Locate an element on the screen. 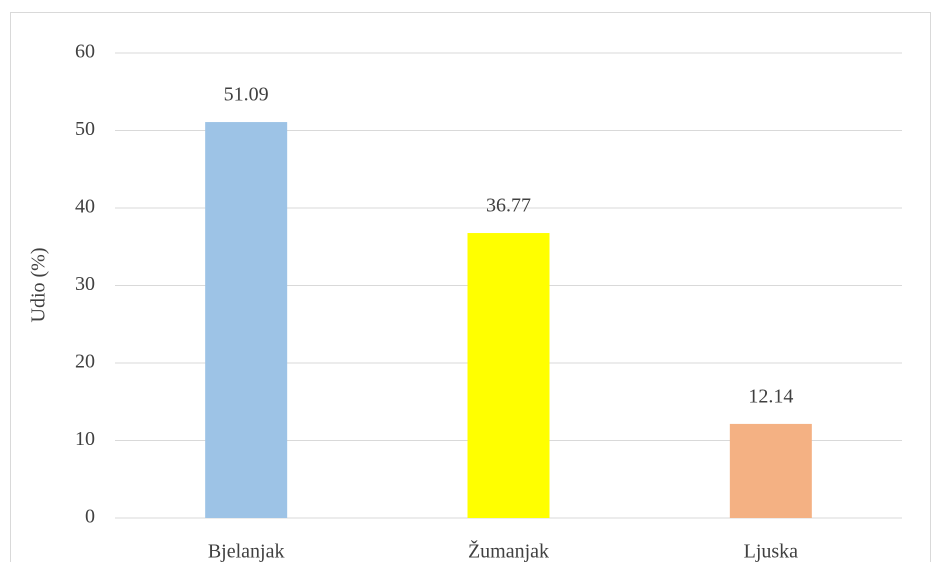 This screenshot has width=941, height=562. x-tick-label: Žumanjak is located at coordinates (508, 551).